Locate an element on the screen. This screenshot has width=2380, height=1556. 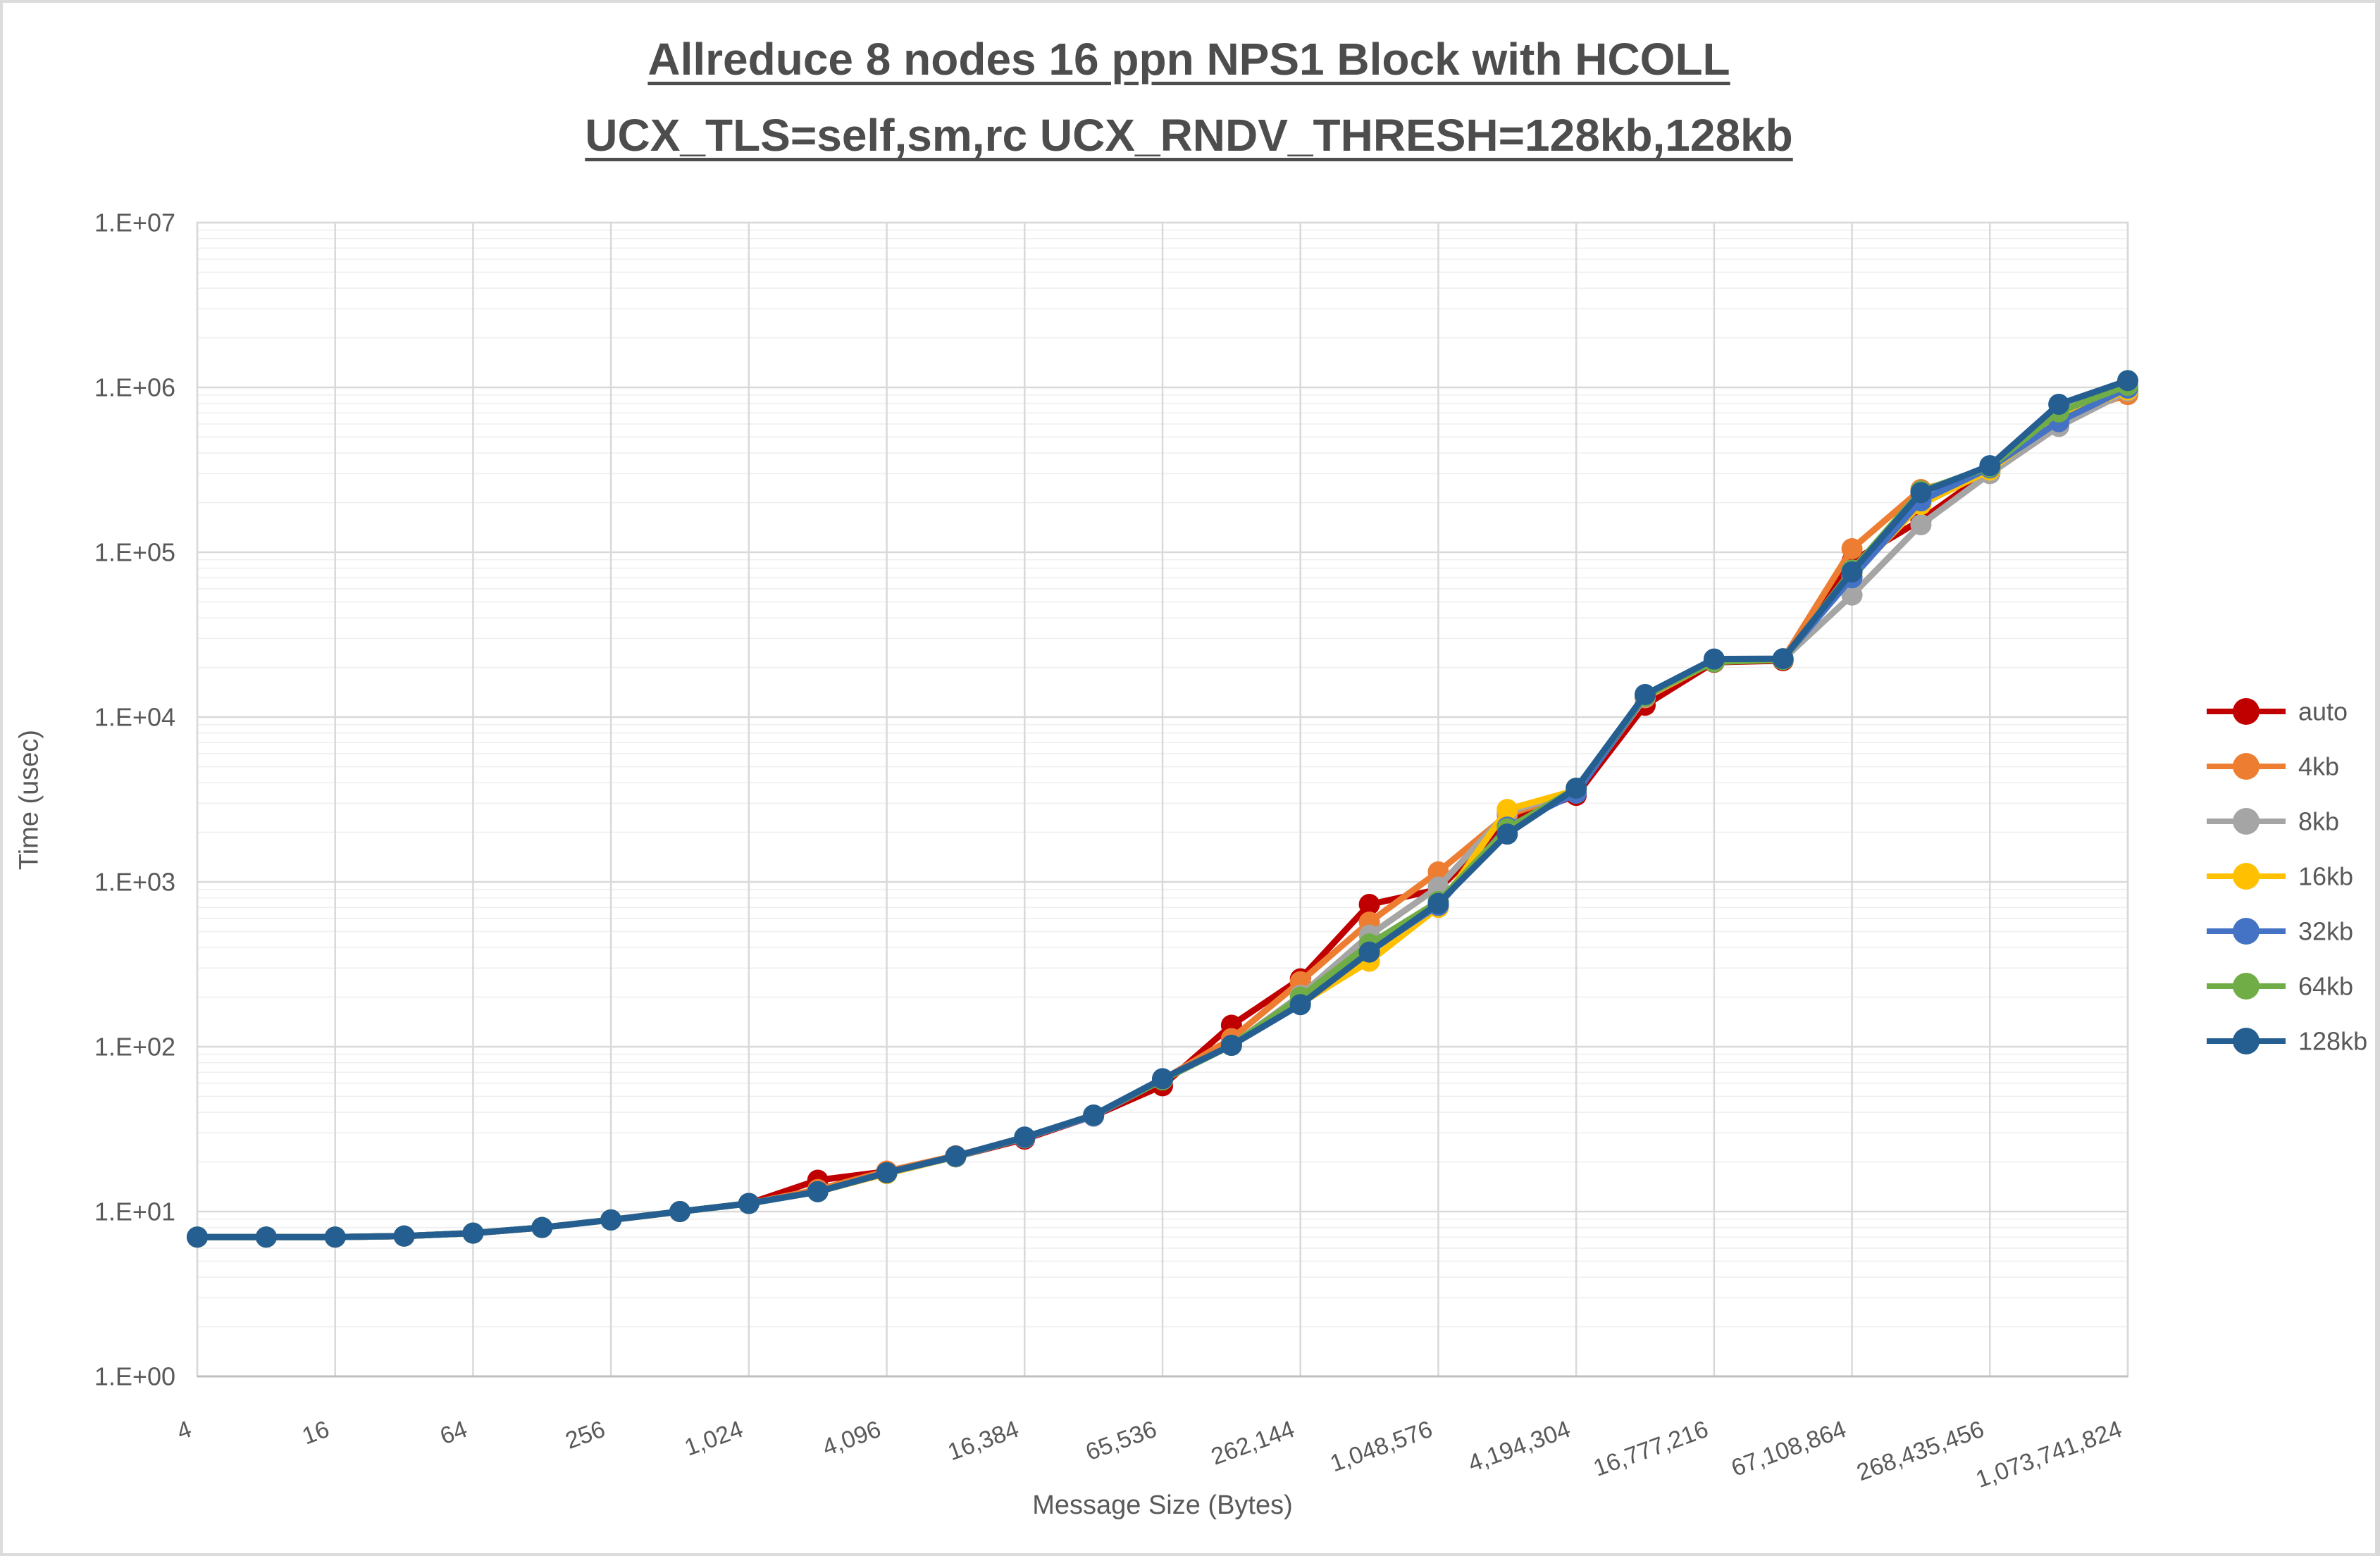
y-axis-tick-label: 1.E+03 is located at coordinates (134, 882).